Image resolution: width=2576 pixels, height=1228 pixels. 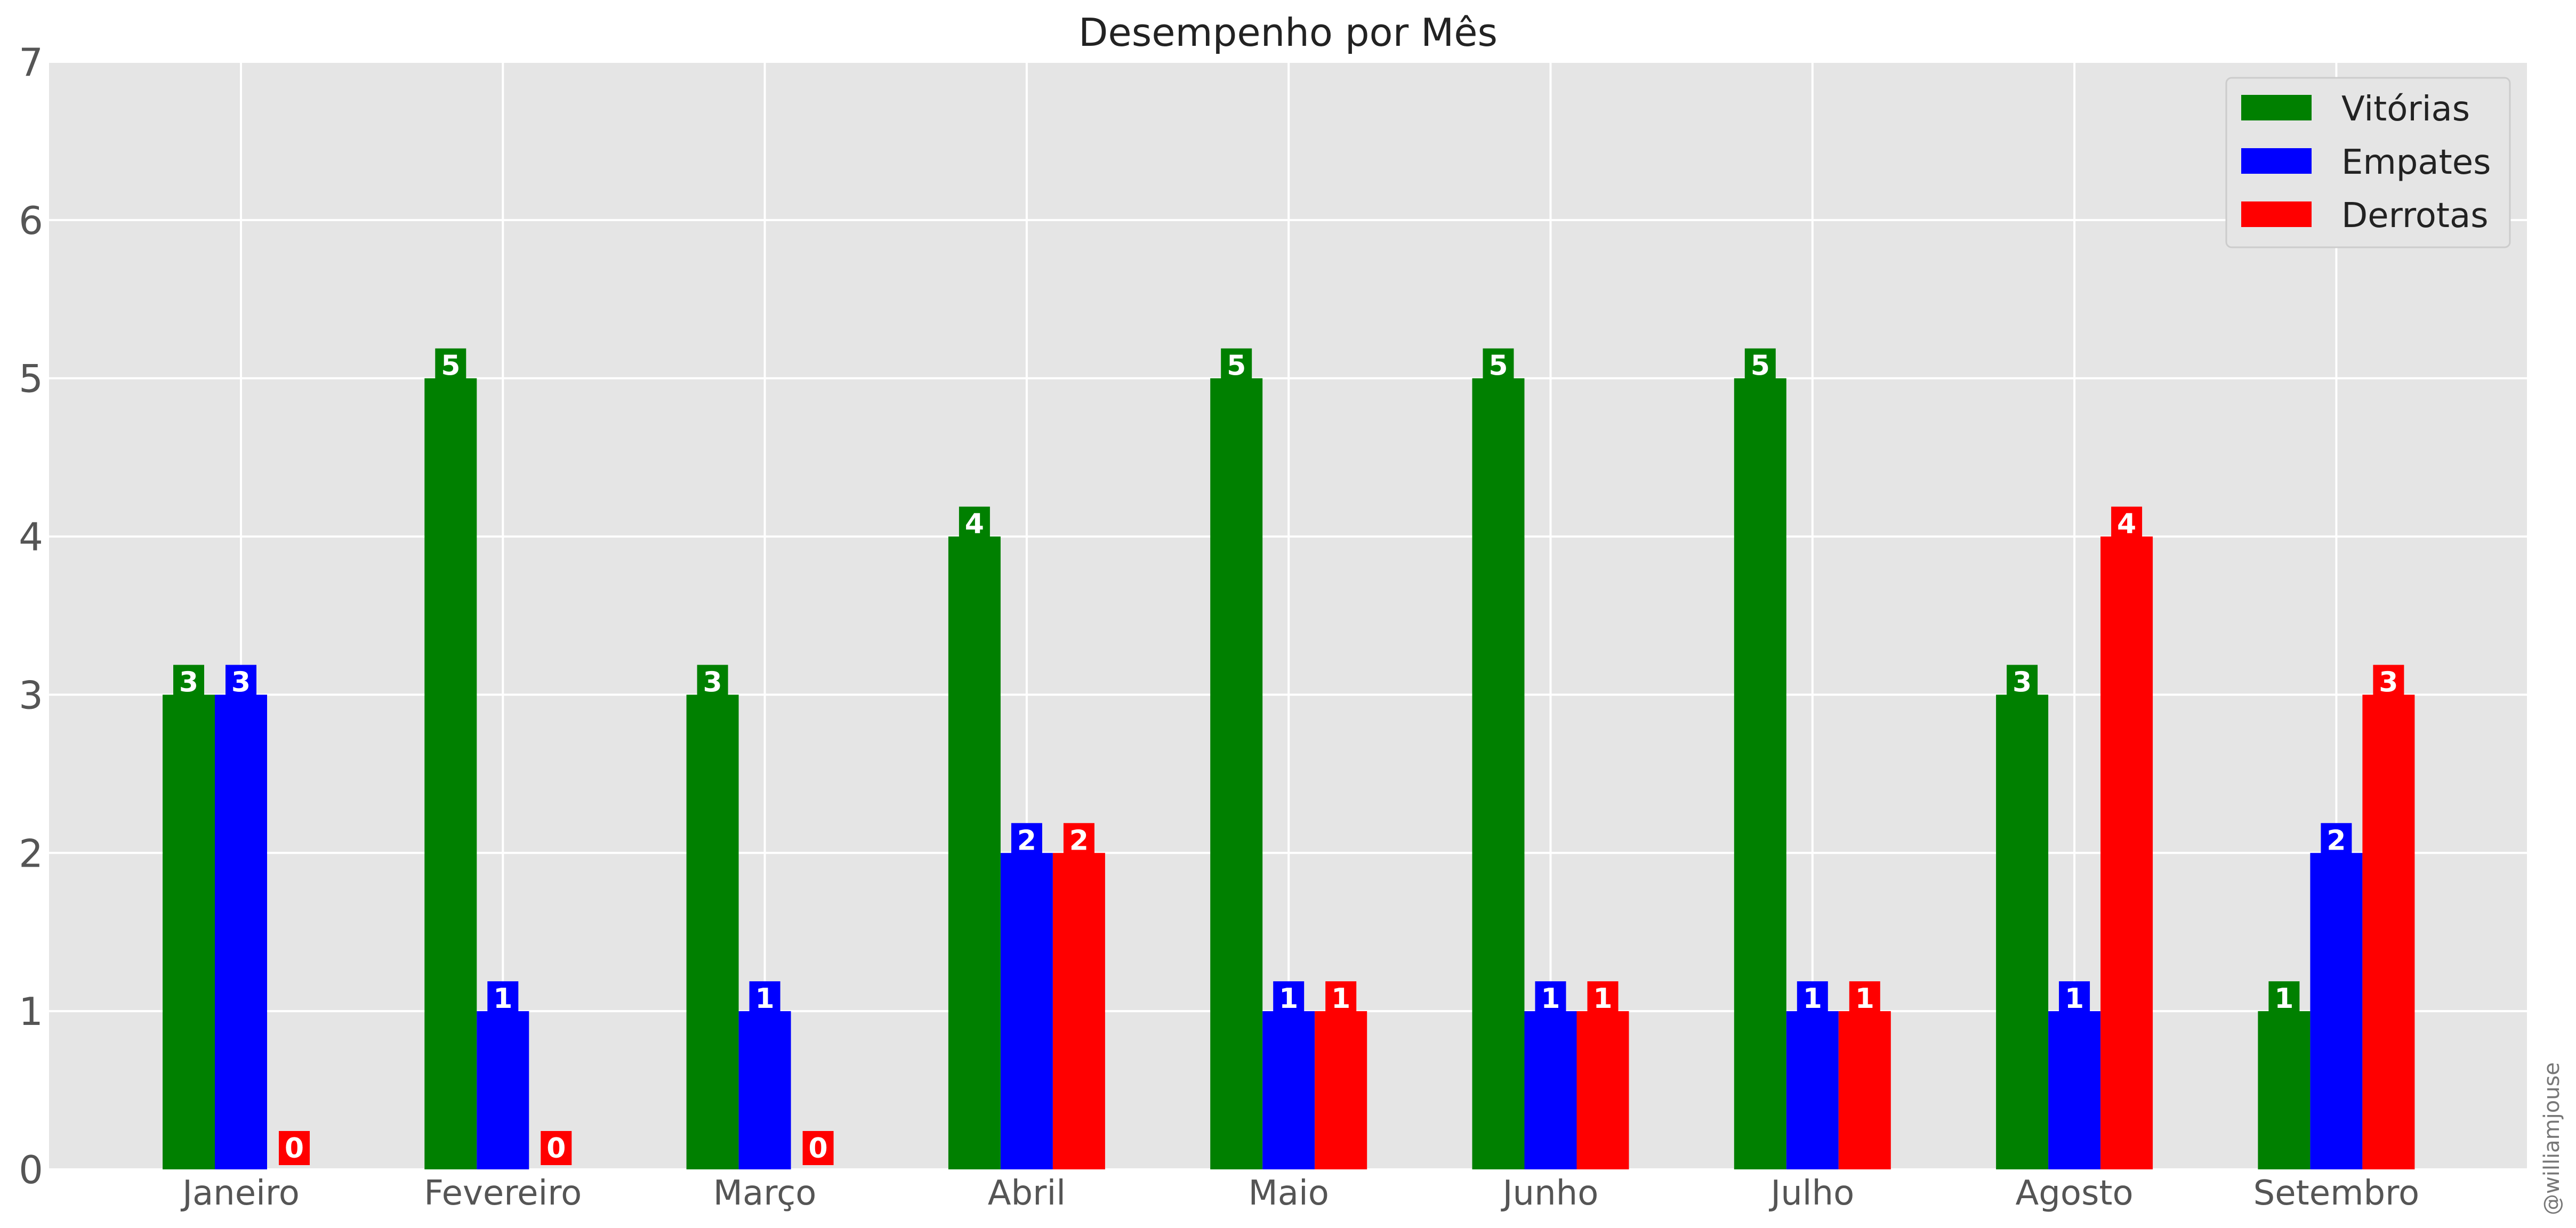 I want to click on data-label-value: 4, so click(x=974, y=524).